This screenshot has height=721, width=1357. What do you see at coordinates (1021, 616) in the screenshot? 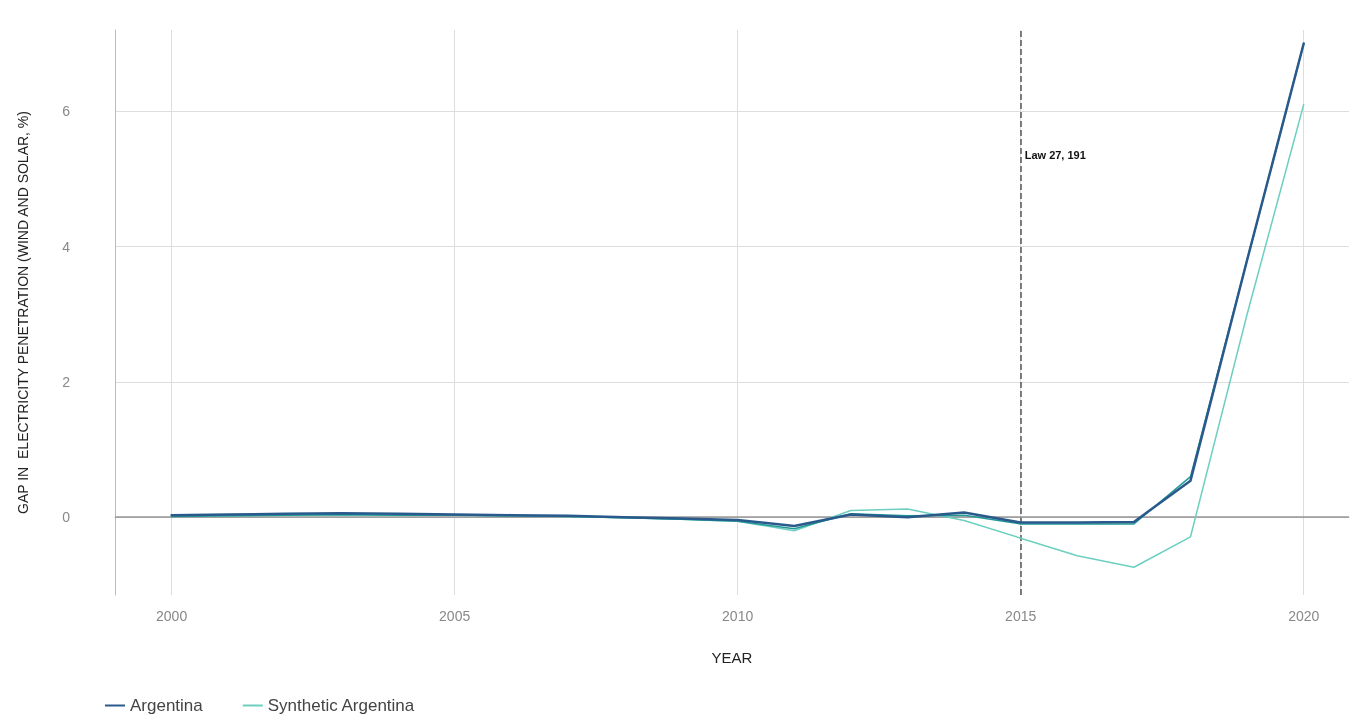
I see `x-tick-label: 2015` at bounding box center [1021, 616].